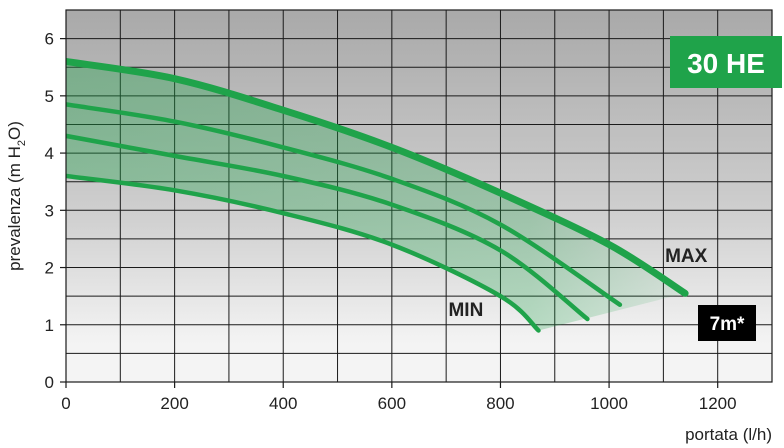 This screenshot has width=784, height=448. What do you see at coordinates (49, 382) in the screenshot?
I see `y-tick-label: 0` at bounding box center [49, 382].